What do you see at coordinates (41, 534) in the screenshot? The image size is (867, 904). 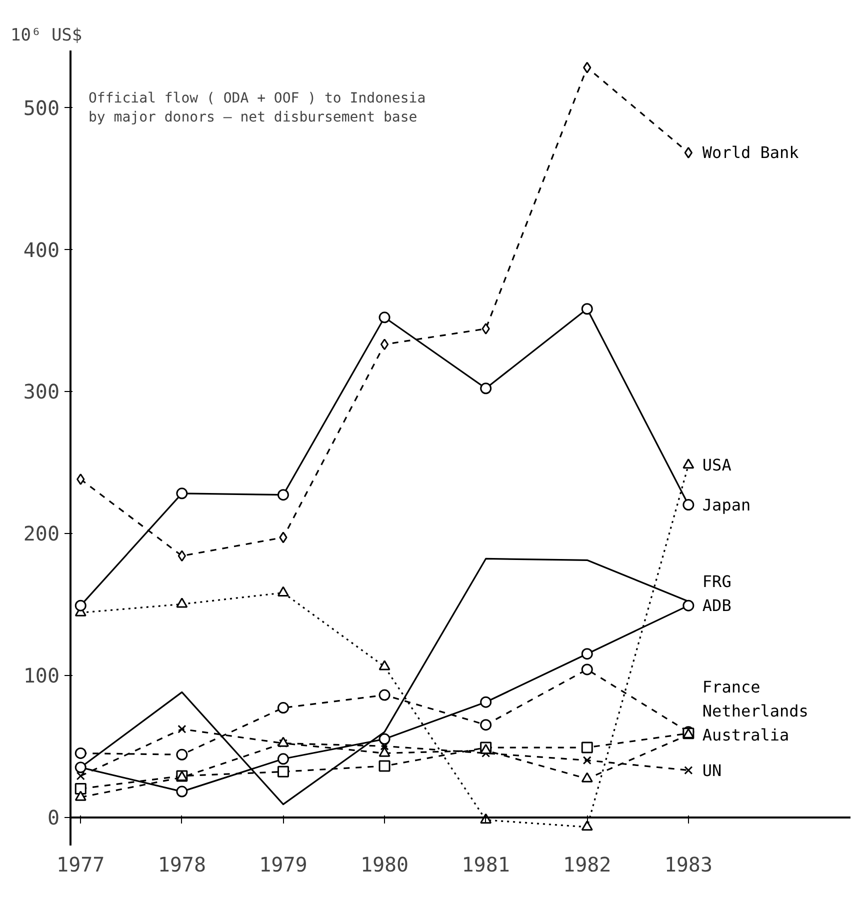 I see `y-tick-label: 200` at bounding box center [41, 534].